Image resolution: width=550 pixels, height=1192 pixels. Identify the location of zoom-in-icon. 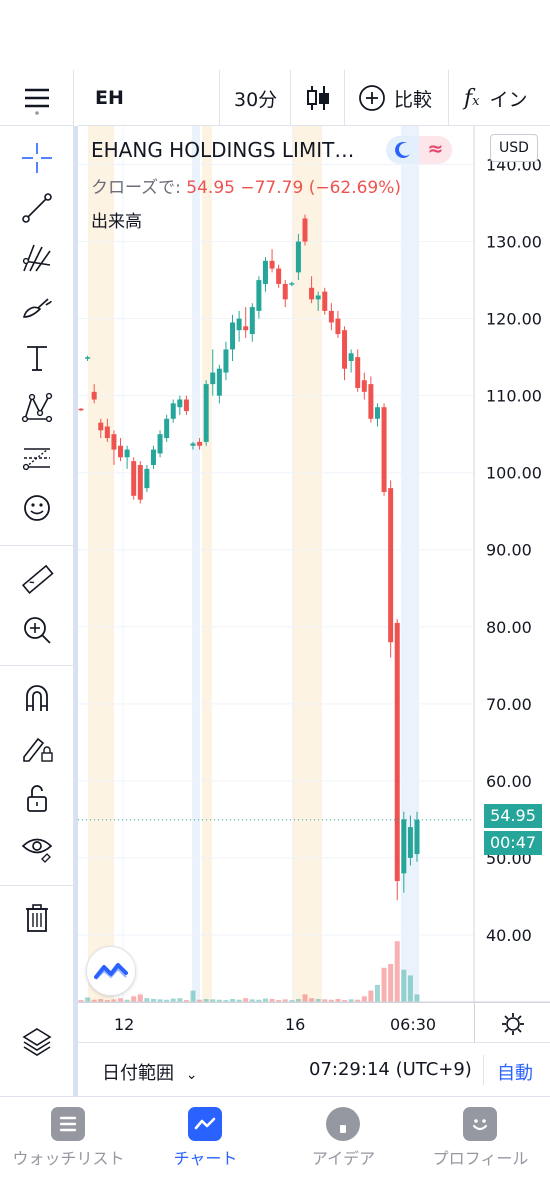
(37, 630).